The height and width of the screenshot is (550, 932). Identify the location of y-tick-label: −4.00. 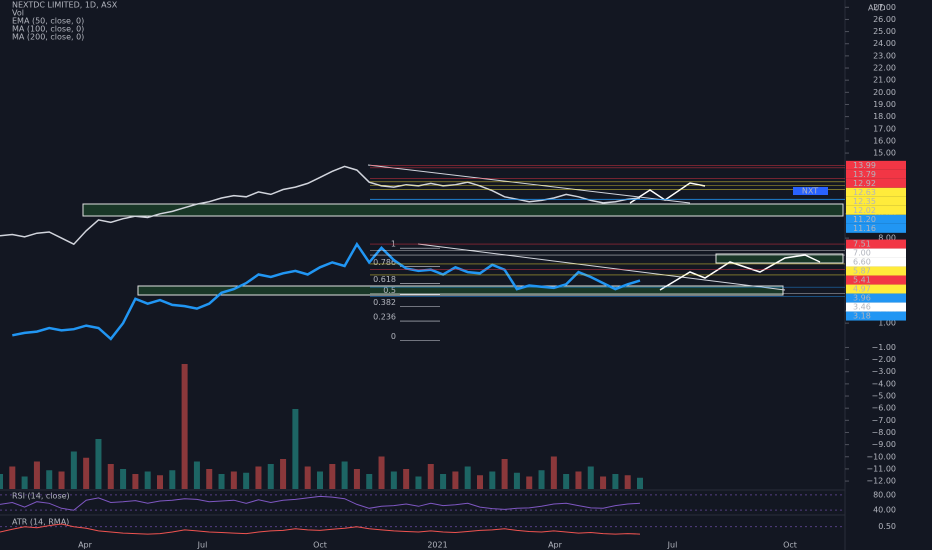
(883, 383).